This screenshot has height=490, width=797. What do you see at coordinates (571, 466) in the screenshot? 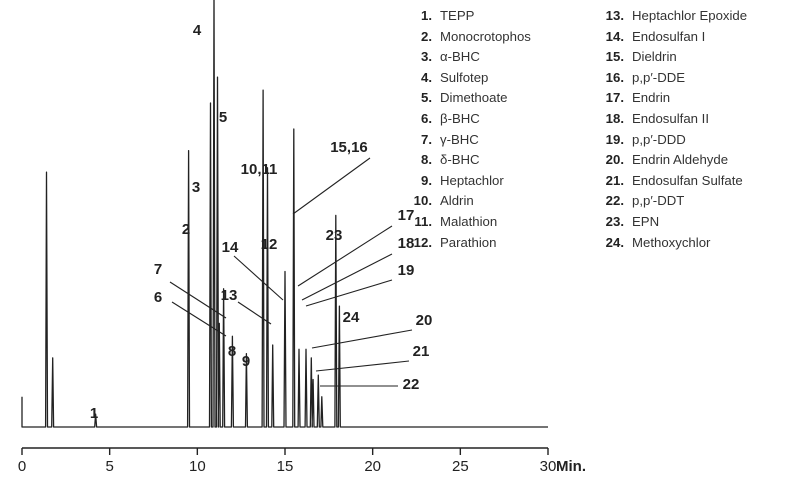
I see `x-axis-unit-label: Min.` at bounding box center [571, 466].